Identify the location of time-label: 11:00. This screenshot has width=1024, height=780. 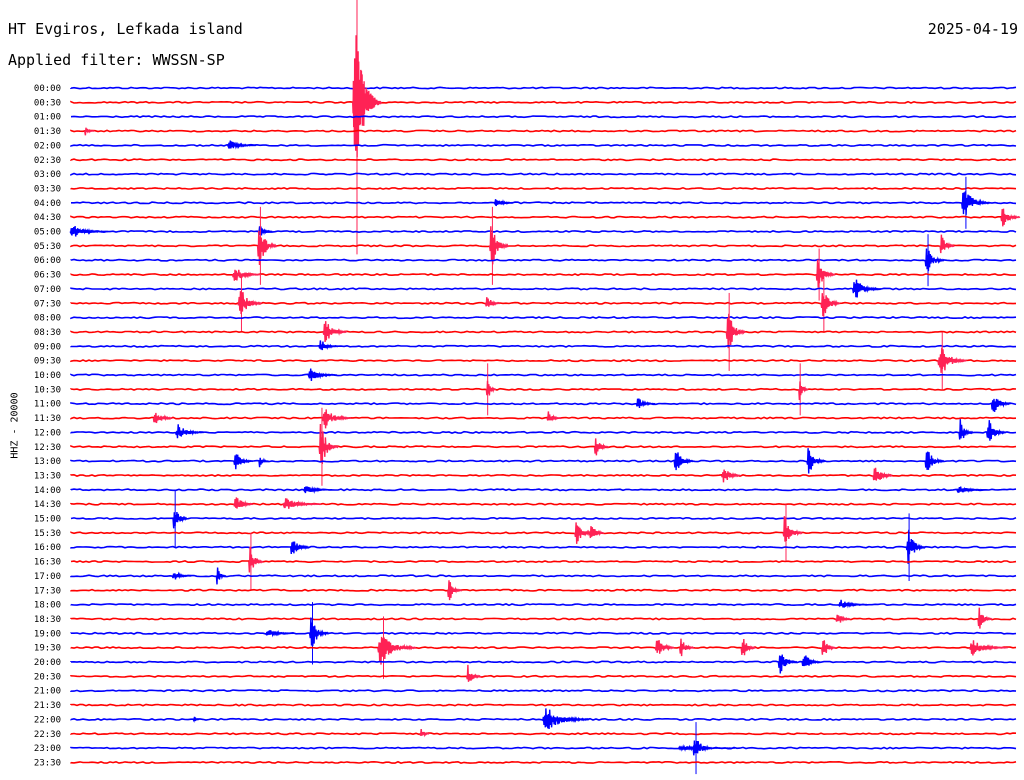
(47, 405).